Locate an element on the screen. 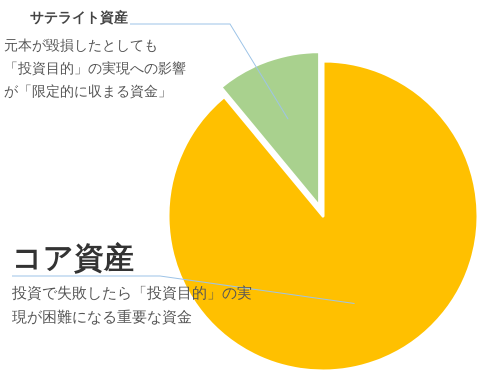 The width and height of the screenshot is (500, 381). slice-label: サテライト資産 is located at coordinates (79, 17).